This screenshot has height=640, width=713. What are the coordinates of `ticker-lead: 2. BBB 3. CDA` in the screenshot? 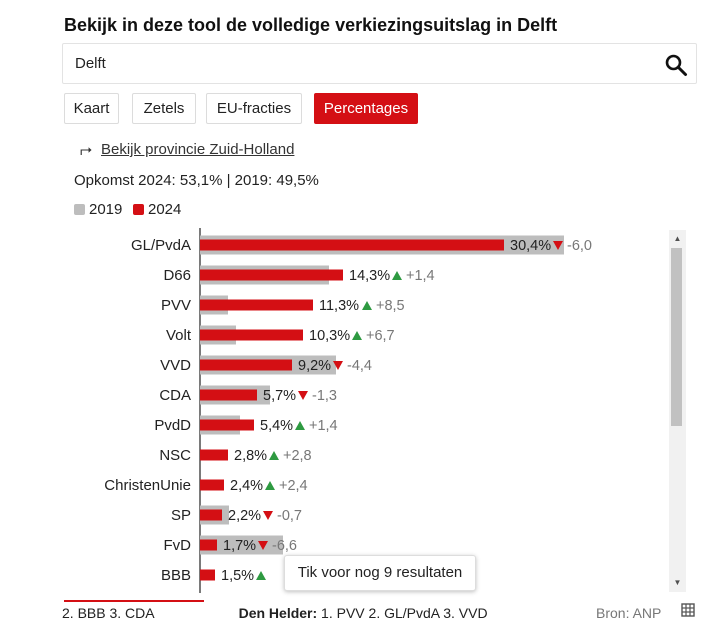 It's located at (108, 613).